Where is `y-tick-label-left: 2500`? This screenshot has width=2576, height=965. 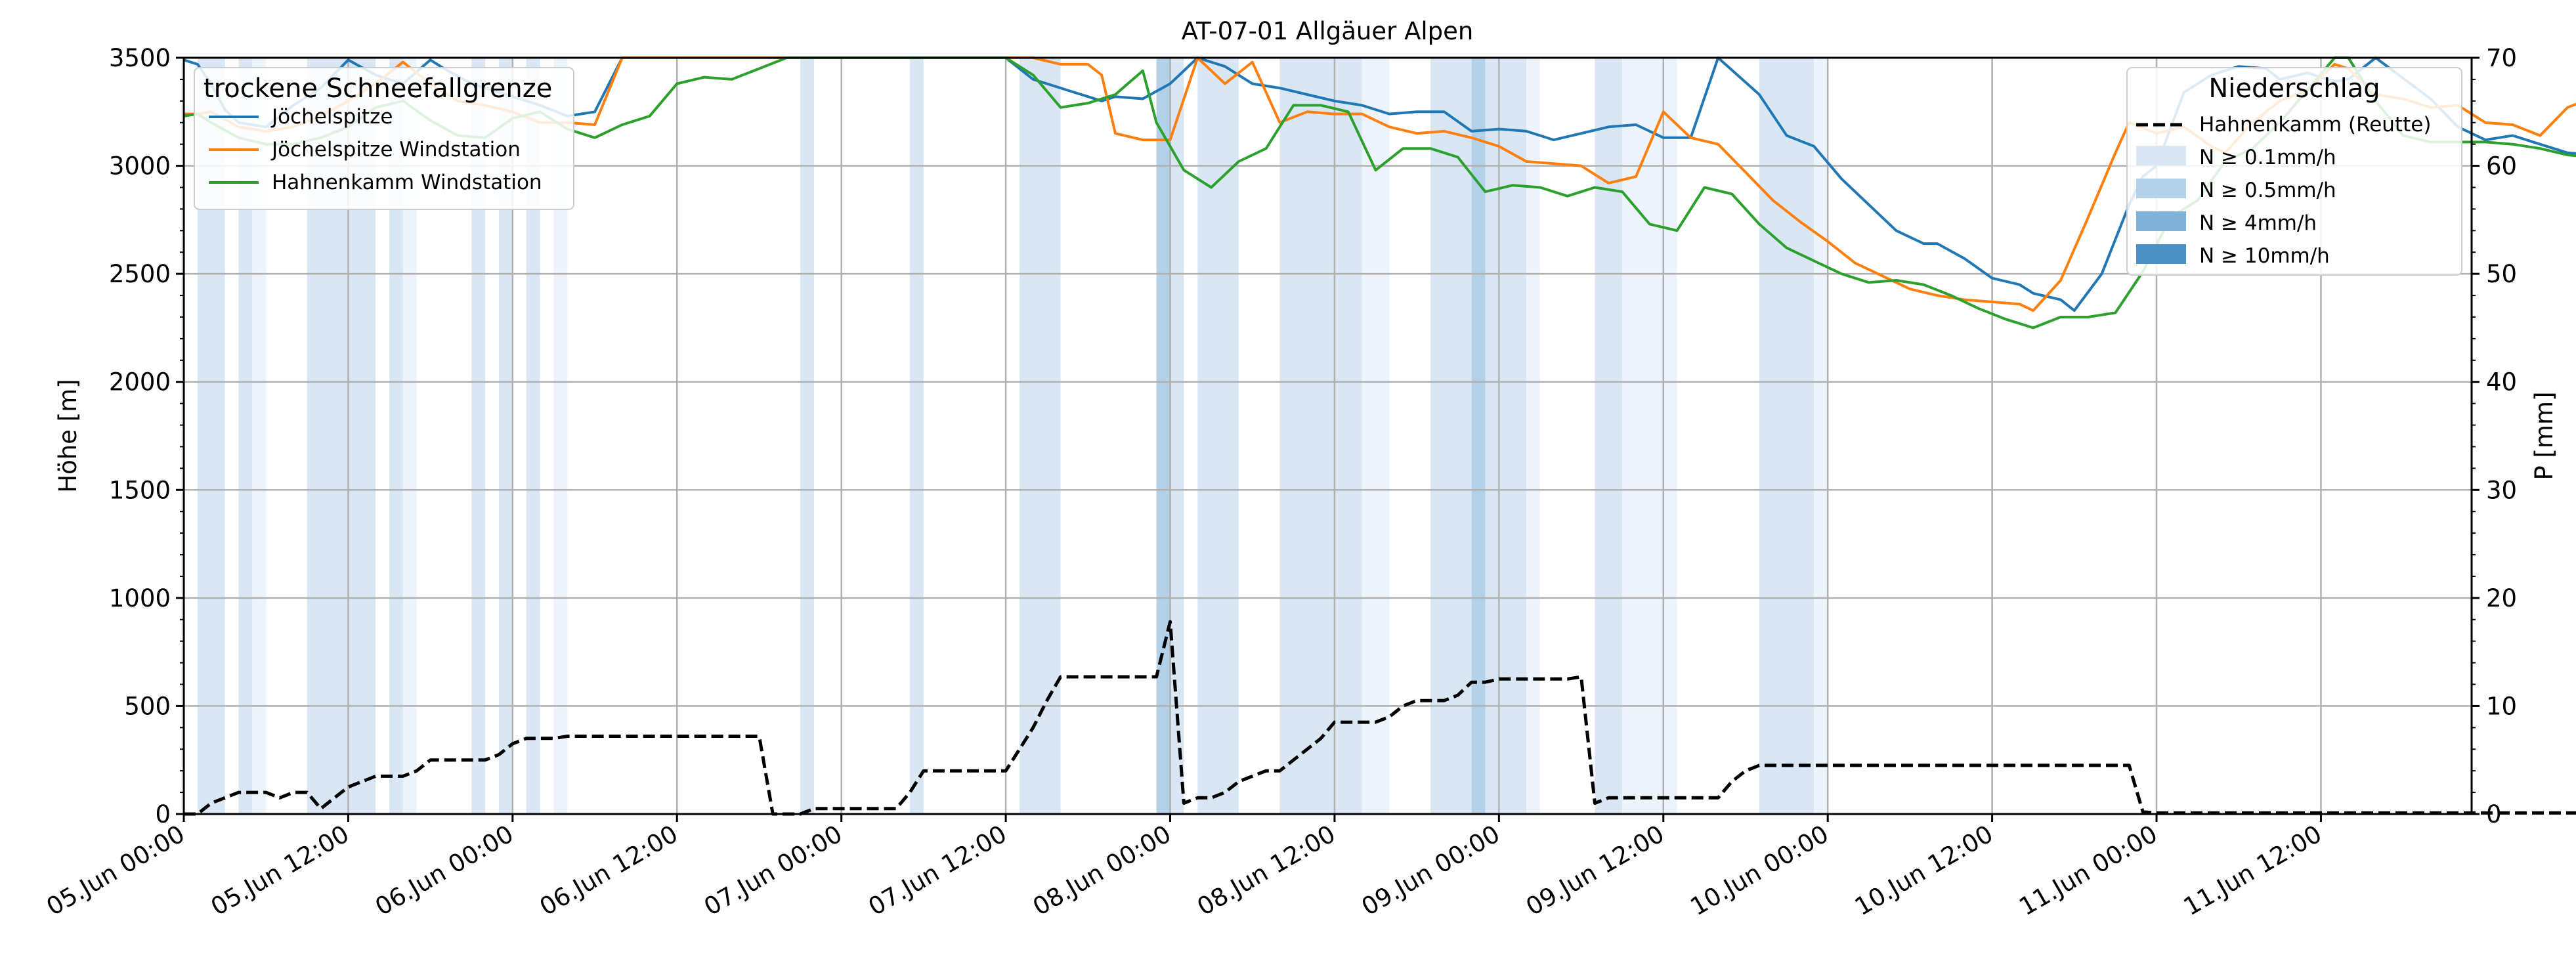
y-tick-label-left: 2500 is located at coordinates (140, 274).